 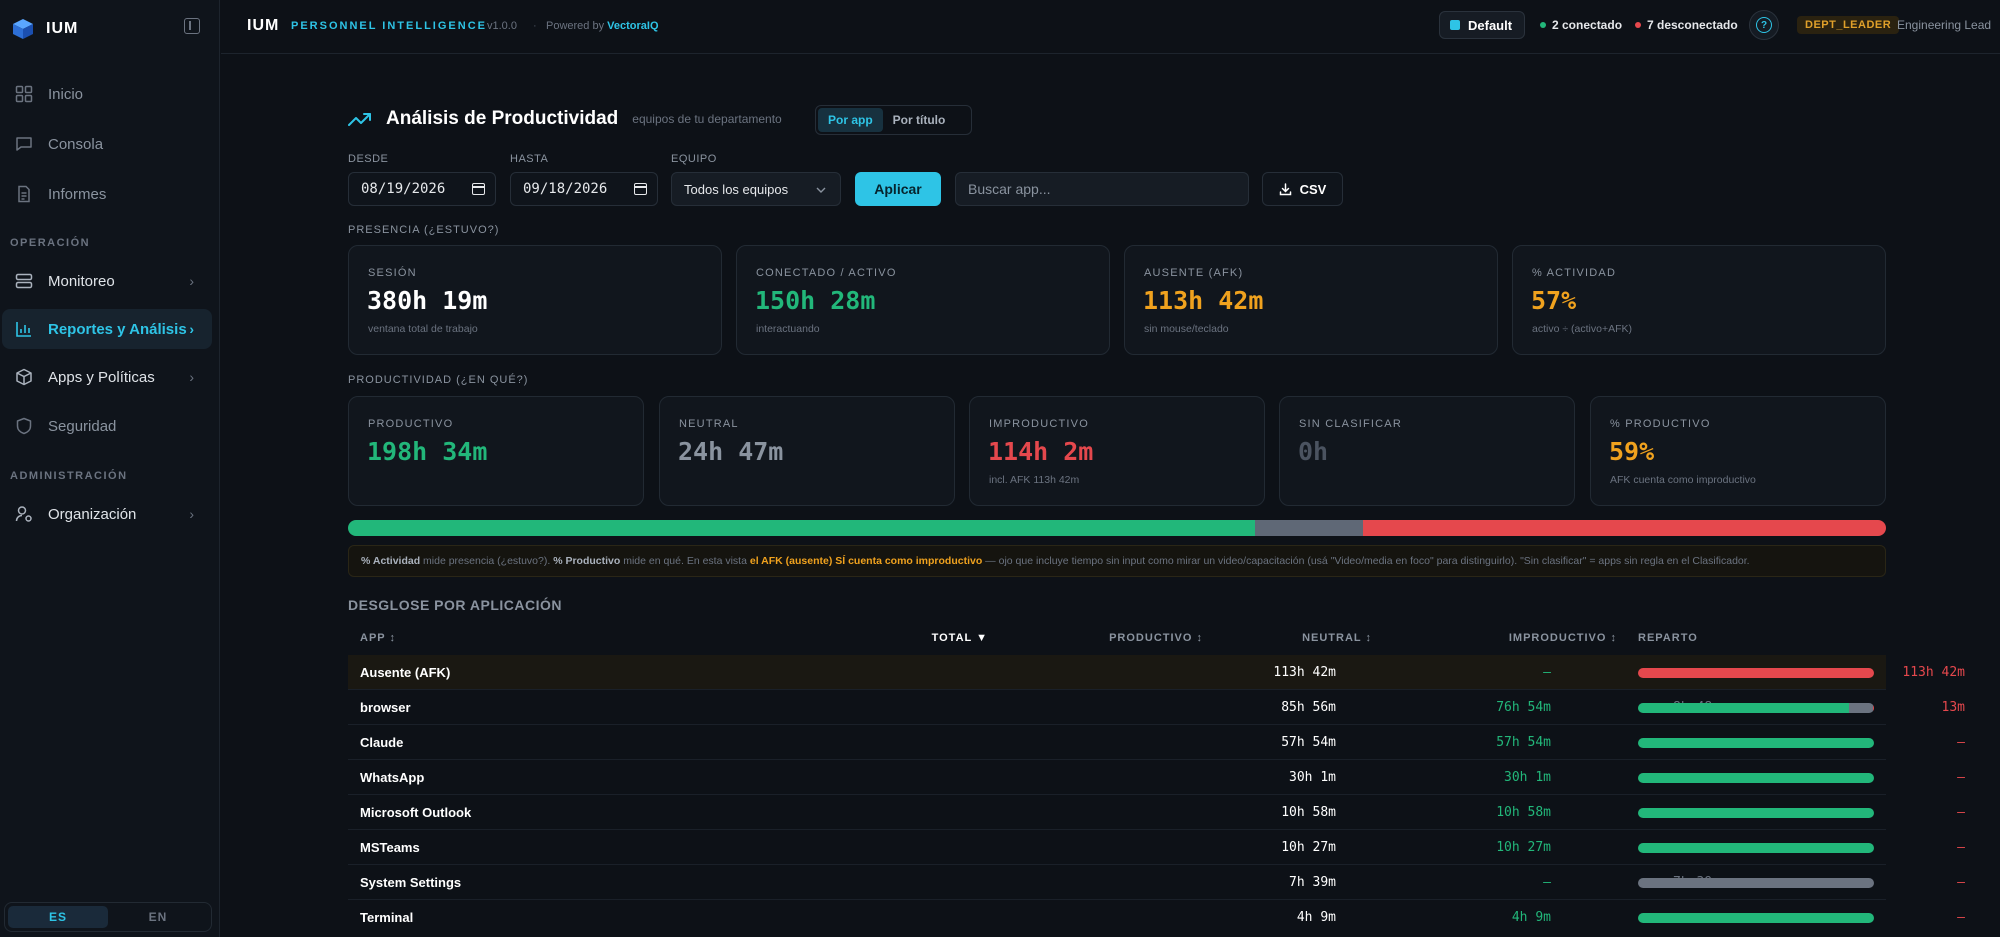 I want to click on sidebar-item-monitoreo: Monitoreo ›, so click(x=107, y=281).